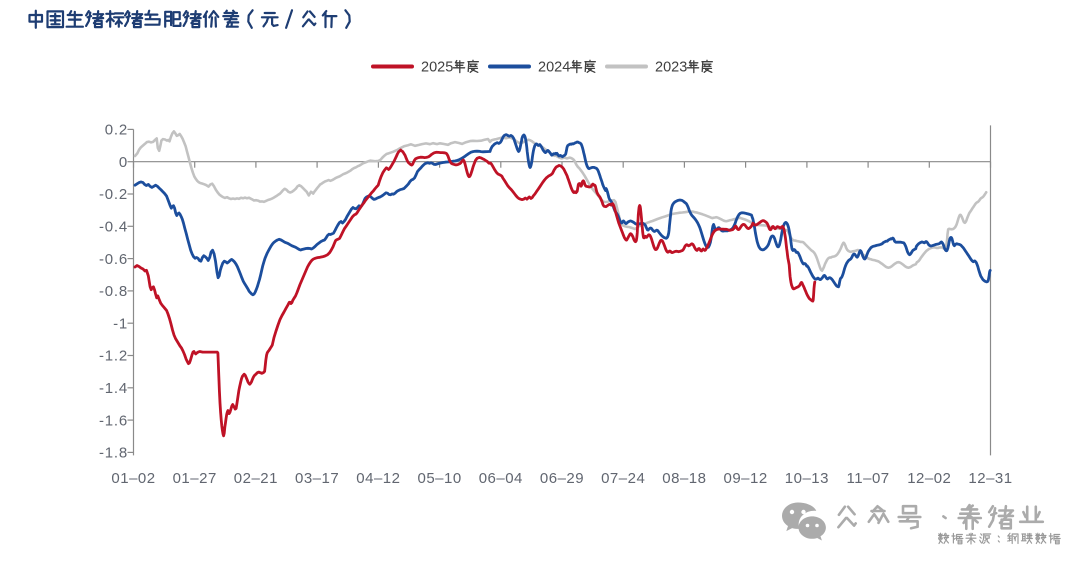  What do you see at coordinates (378, 478) in the screenshot?
I see `svg-text: 04–12` at bounding box center [378, 478].